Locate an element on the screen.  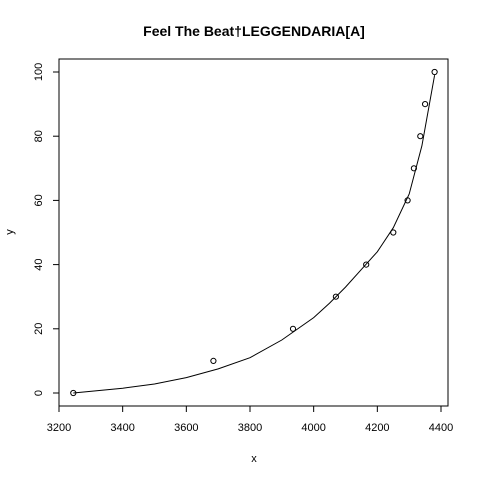
y-axis-label: y is located at coordinates (10, 232).